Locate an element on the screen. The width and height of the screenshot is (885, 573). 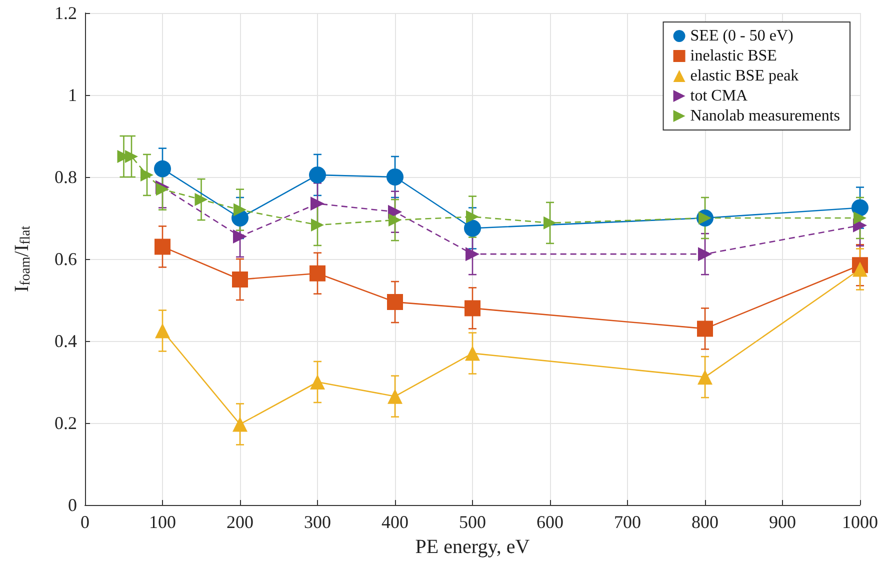
y-tick-label: 0 is located at coordinates (72, 505).